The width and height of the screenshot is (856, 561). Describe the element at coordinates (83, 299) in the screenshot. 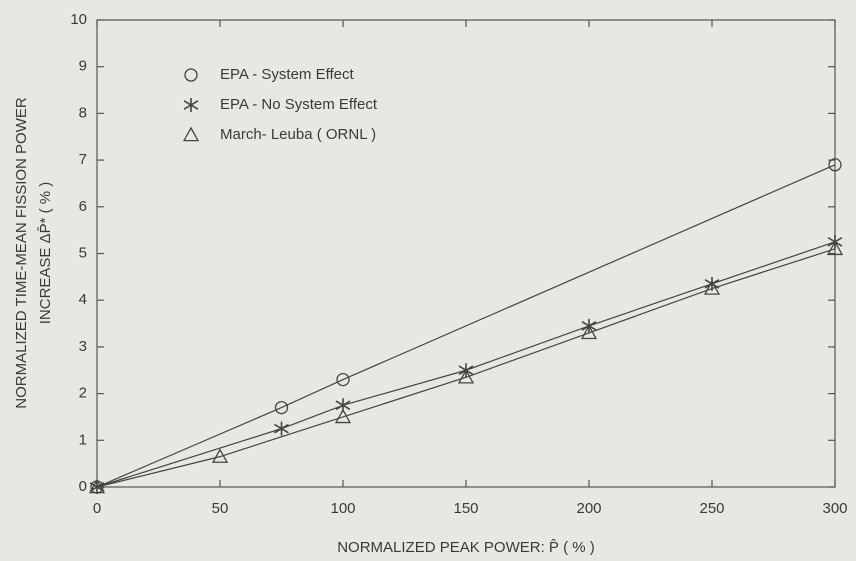

I see `y-tick-label: 4` at that location.